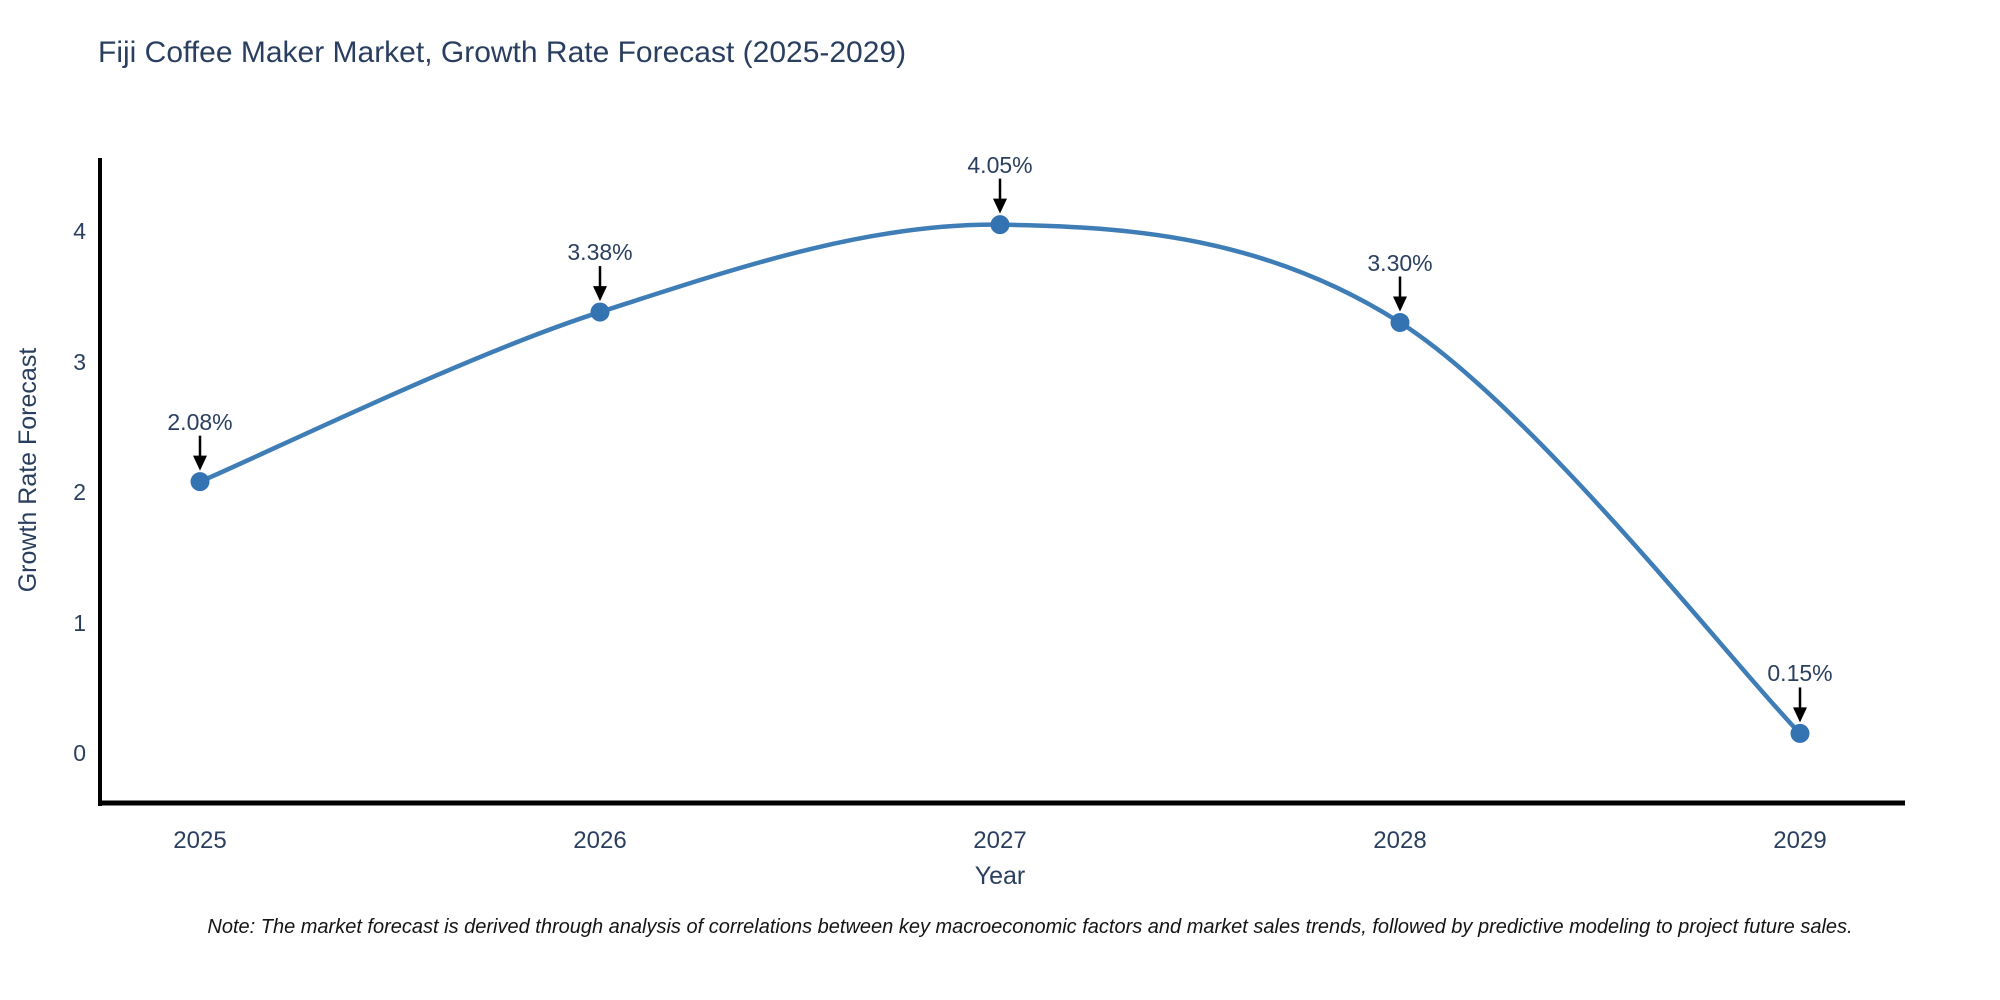 This screenshot has height=1000, width=2000. What do you see at coordinates (79, 361) in the screenshot?
I see `y-tick-label-3: 3` at bounding box center [79, 361].